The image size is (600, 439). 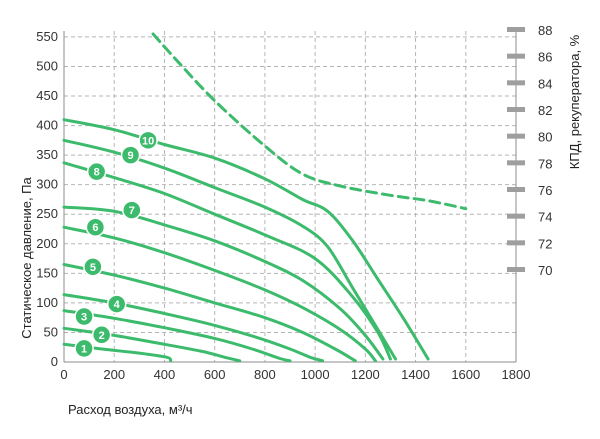 I want to click on badge-layer: 123 4 5 6 7 8 9 10, so click(x=116, y=244).